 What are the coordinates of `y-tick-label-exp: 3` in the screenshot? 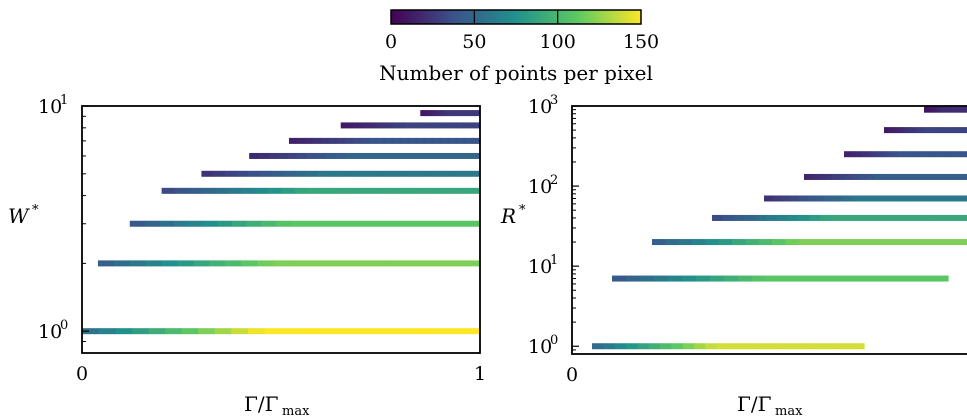 It's located at (554, 100).